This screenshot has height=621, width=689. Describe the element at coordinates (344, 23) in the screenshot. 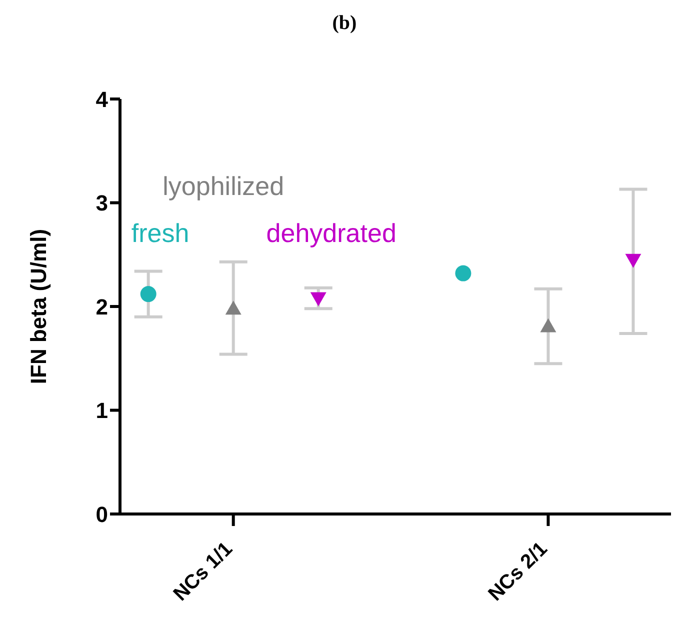

I see `chart-title: (b)` at that location.